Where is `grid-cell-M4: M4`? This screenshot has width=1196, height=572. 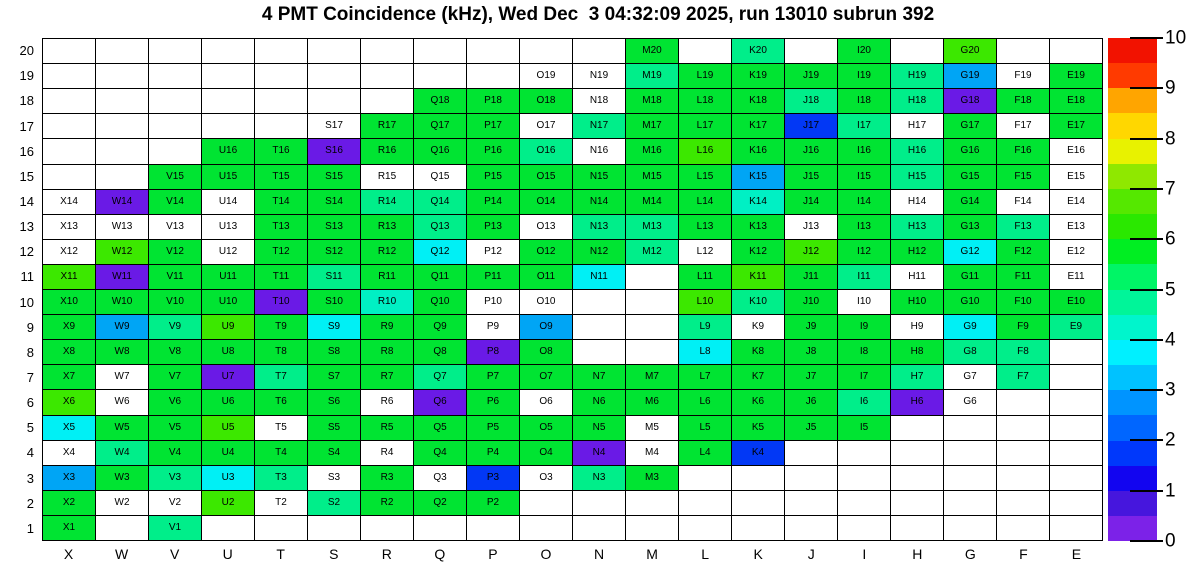 grid-cell-M4: M4 is located at coordinates (652, 452).